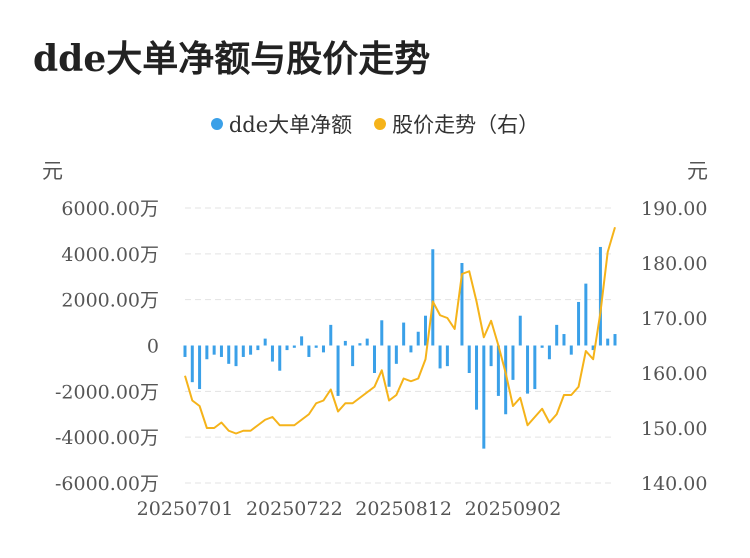 The height and width of the screenshot is (558, 750). What do you see at coordinates (380, 124) in the screenshot?
I see `legend-marker-price` at bounding box center [380, 124].